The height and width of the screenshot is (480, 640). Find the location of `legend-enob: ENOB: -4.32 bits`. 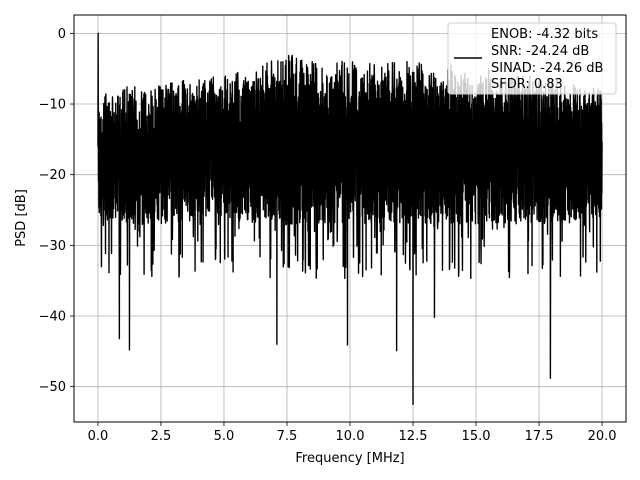

legend-enob: ENOB: -4.32 bits is located at coordinates (544, 34).